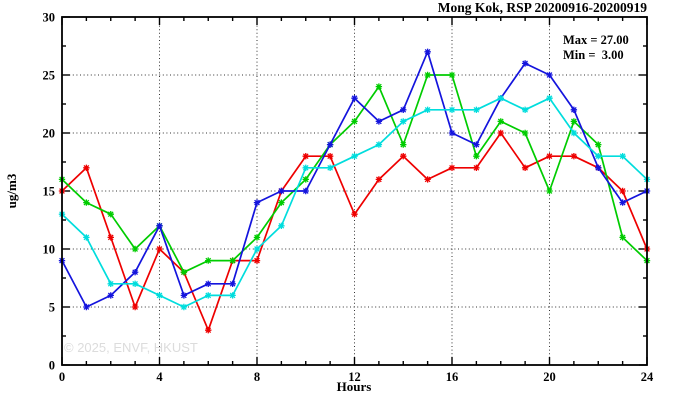 This screenshot has width=674, height=409. Describe the element at coordinates (49, 250) in the screenshot. I see `y-tick-label: 10` at that location.